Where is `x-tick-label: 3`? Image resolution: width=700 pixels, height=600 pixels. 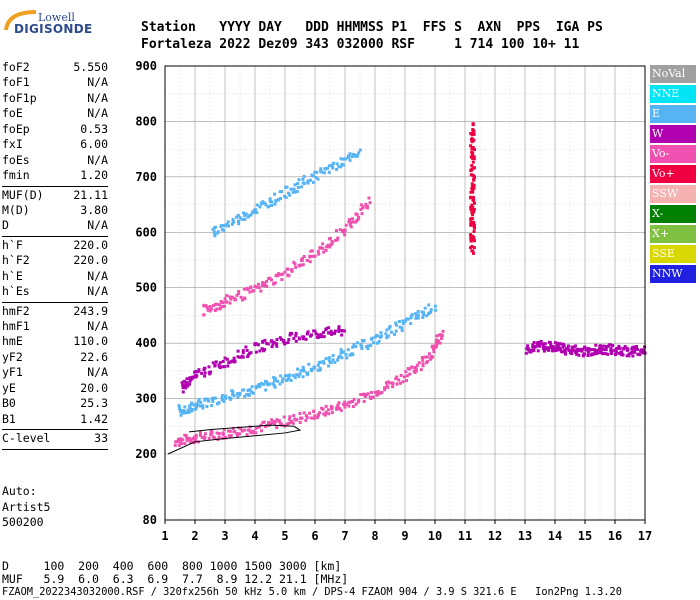
x-tick-label: 3 is located at coordinates (224, 536).